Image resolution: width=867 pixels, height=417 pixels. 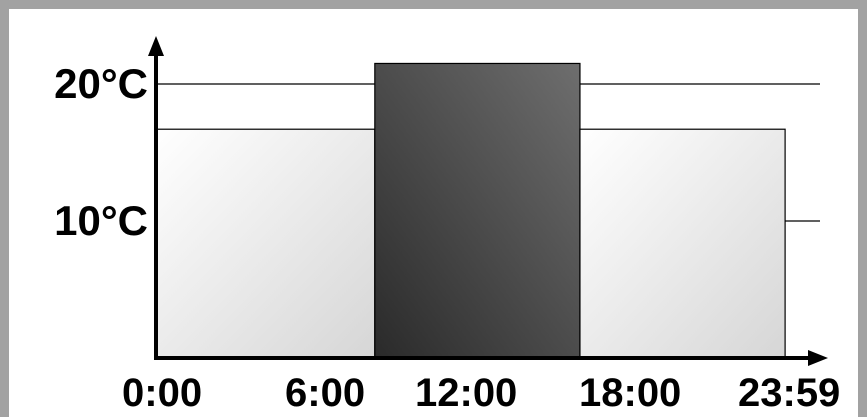 What do you see at coordinates (630, 393) in the screenshot?
I see `x-tick-label-4: 18:00` at bounding box center [630, 393].